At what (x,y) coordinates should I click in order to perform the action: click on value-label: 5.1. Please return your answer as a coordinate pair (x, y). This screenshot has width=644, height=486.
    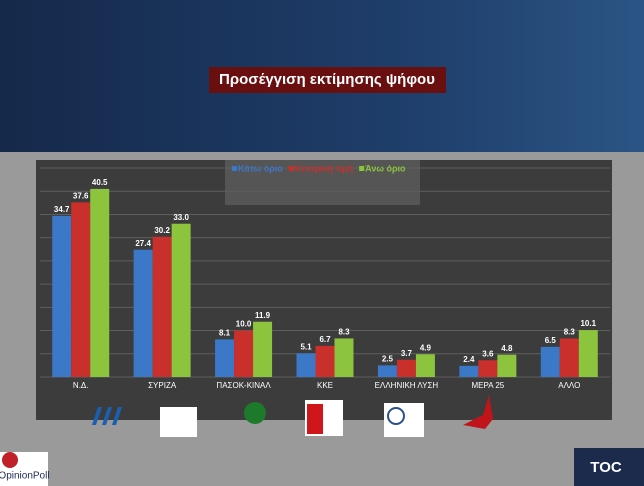
    Looking at the image, I should click on (306, 346).